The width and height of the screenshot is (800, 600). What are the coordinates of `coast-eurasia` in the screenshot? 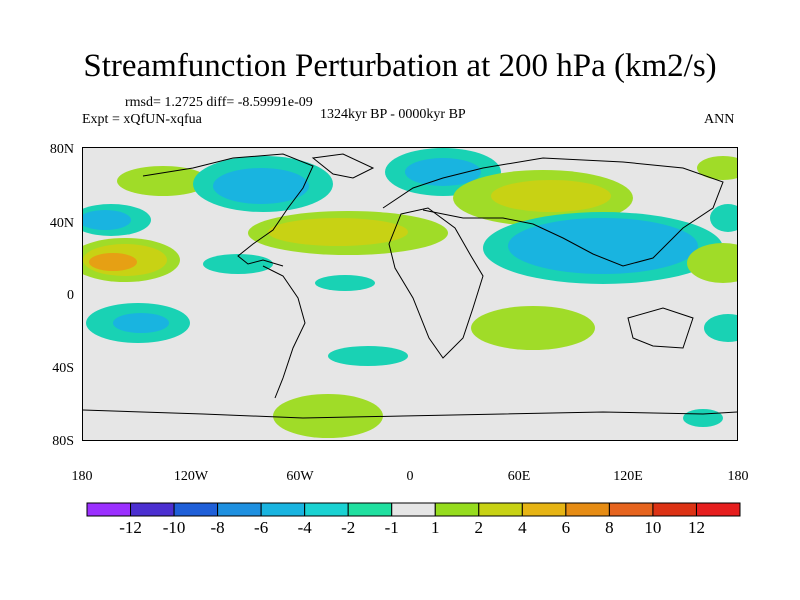 It's located at (553, 212).